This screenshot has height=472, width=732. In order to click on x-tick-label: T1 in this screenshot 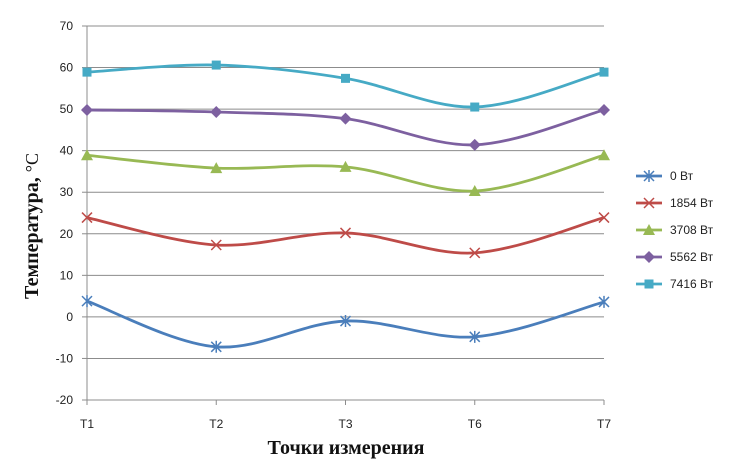, I will do `click(87, 424)`.